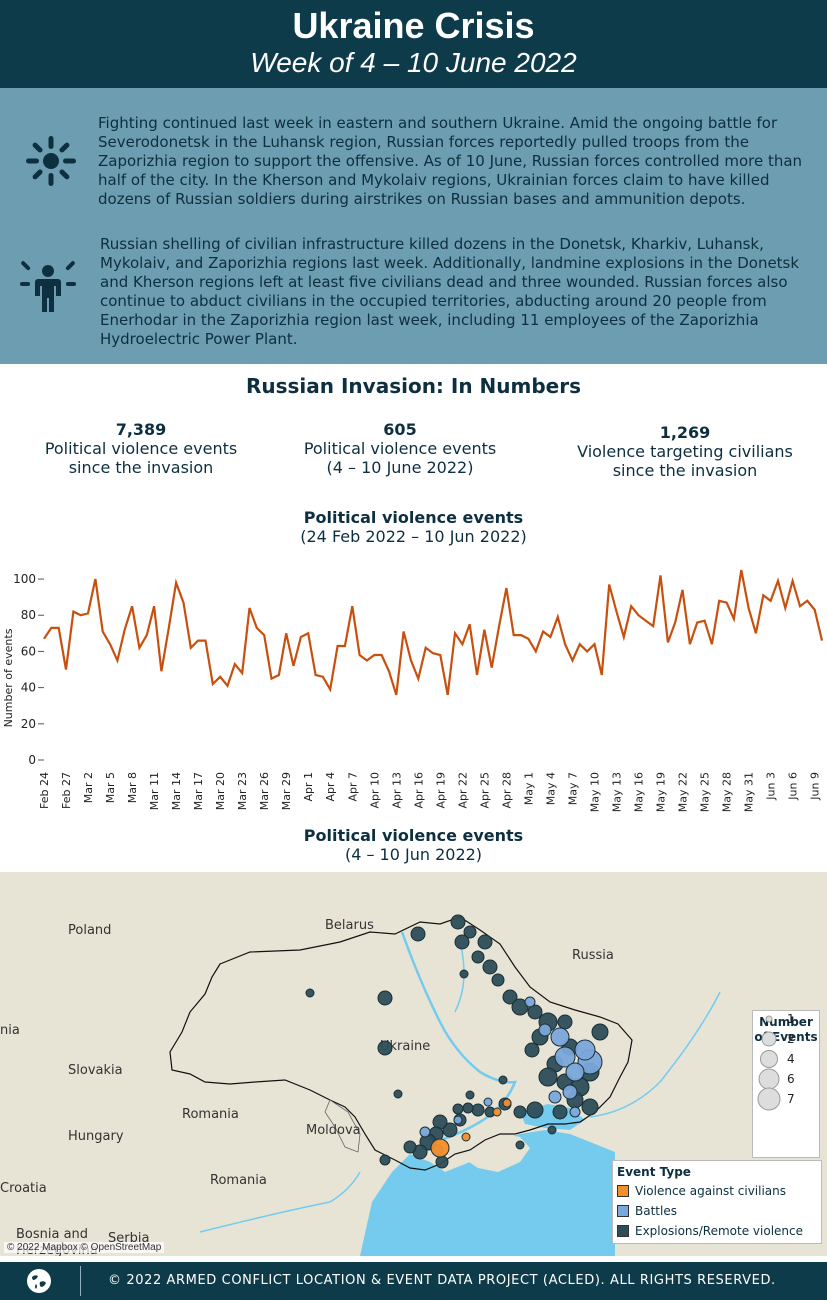 The image size is (827, 1300). I want to click on chart-title: Political violence events, so click(413, 517).